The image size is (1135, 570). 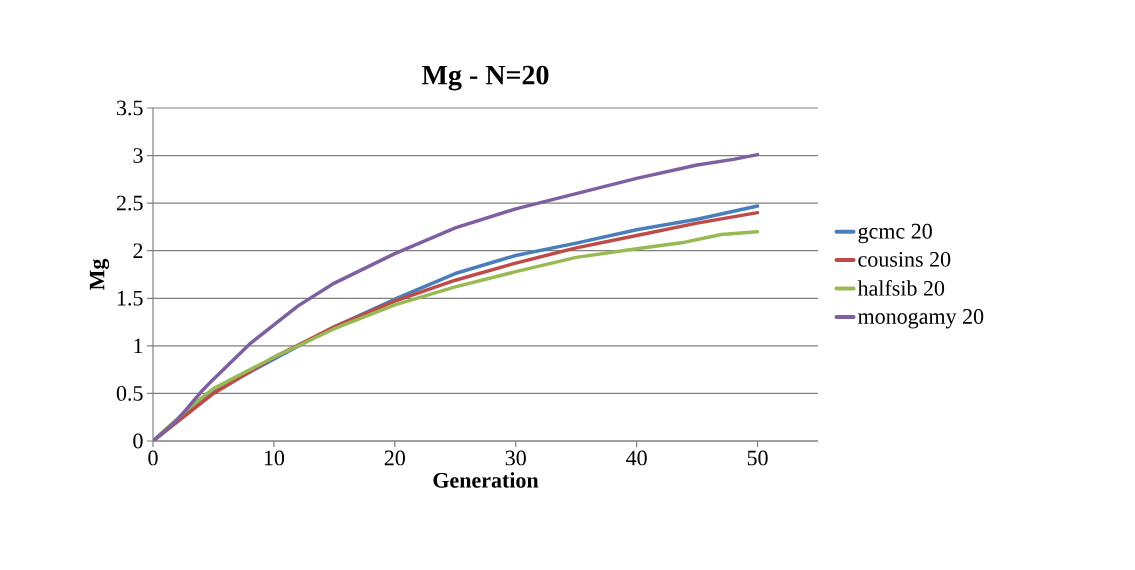 I want to click on x-axis-title: Generation, so click(x=486, y=480).